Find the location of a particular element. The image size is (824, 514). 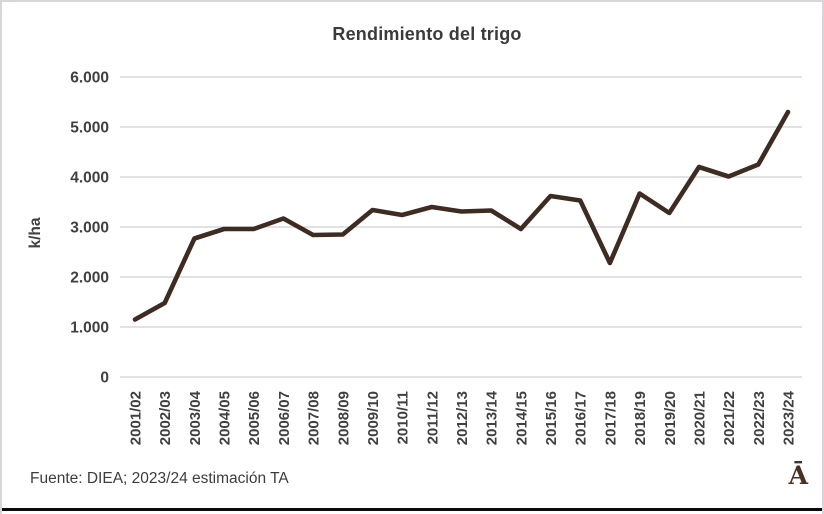

x-tick-label: 2010/11 is located at coordinates (403, 417).